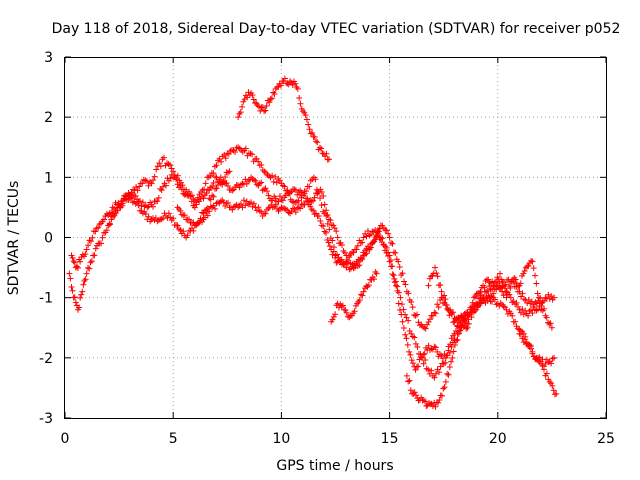 The height and width of the screenshot is (480, 640). Describe the element at coordinates (498, 439) in the screenshot. I see `x-tick-label: 20` at that location.